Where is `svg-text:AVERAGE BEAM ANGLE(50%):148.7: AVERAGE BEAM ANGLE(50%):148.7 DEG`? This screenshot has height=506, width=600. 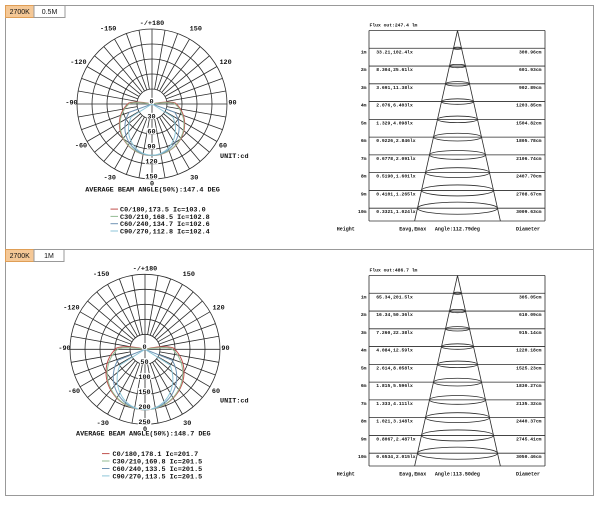
svg-text:AVERAGE BEAM ANGLE(50%):148.7: AVERAGE BEAM ANGLE(50%):148.7 DEG is located at coordinates (143, 435).